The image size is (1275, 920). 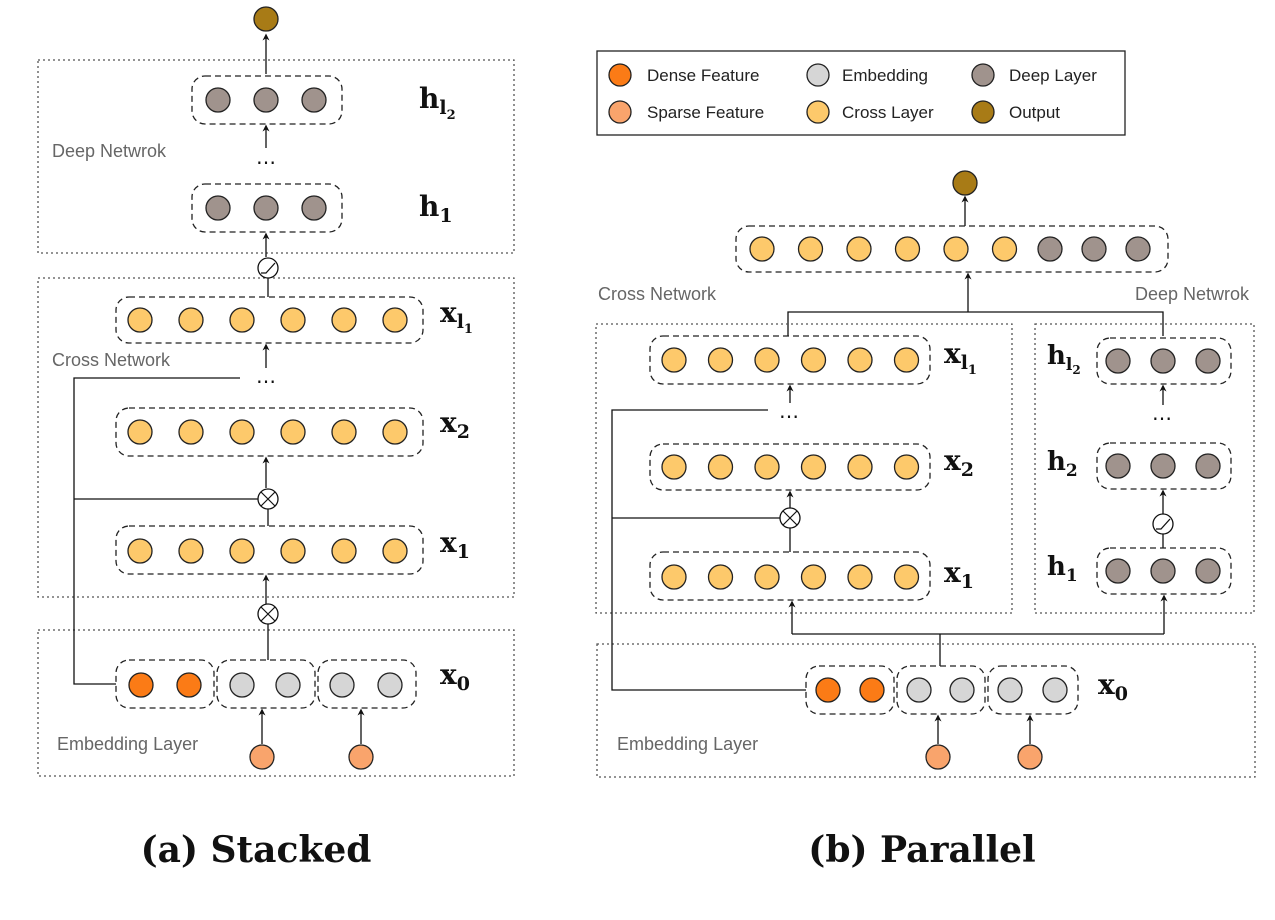 I want to click on parallel-dense-group, so click(x=850, y=690).